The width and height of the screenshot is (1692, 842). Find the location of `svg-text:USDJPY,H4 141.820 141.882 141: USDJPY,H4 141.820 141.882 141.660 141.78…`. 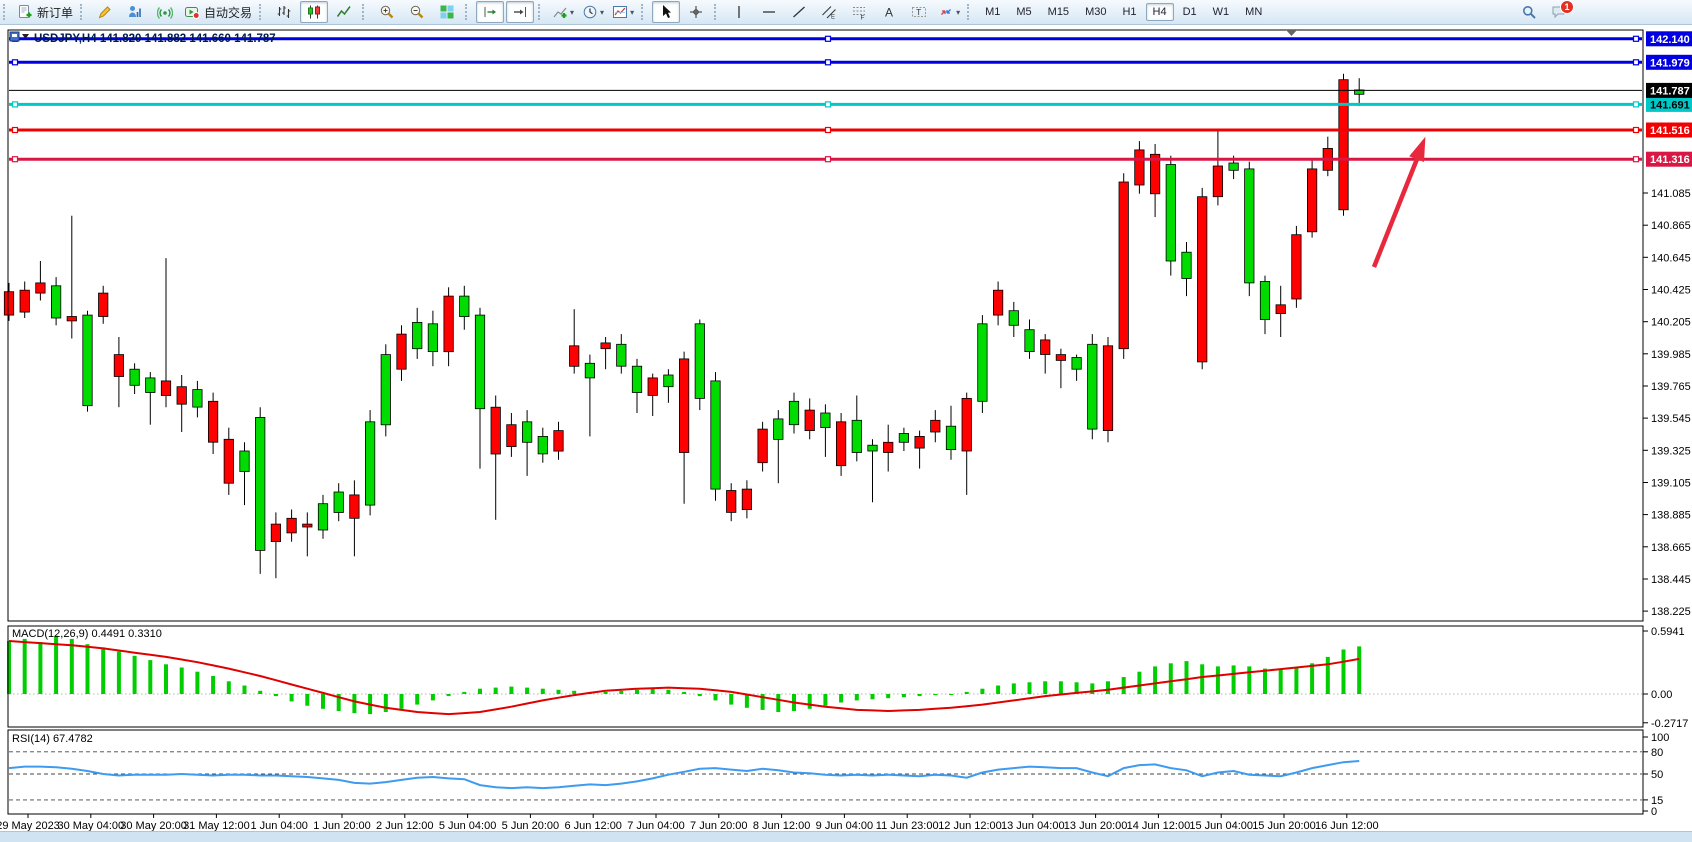

svg-text:USDJPY,H4 141.820 141.882 141: USDJPY,H4 141.820 141.882 141.660 141.78… is located at coordinates (155, 39).